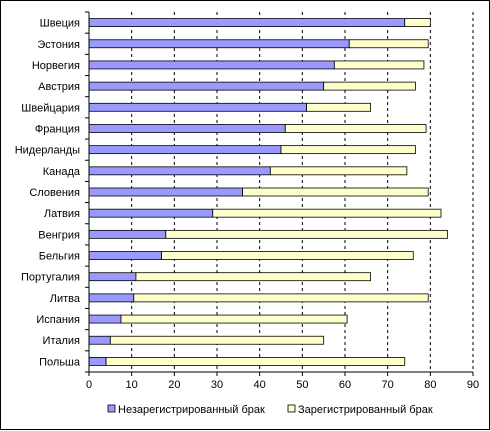 This screenshot has width=490, height=431. I want to click on x-tick-label: 40, so click(260, 385).